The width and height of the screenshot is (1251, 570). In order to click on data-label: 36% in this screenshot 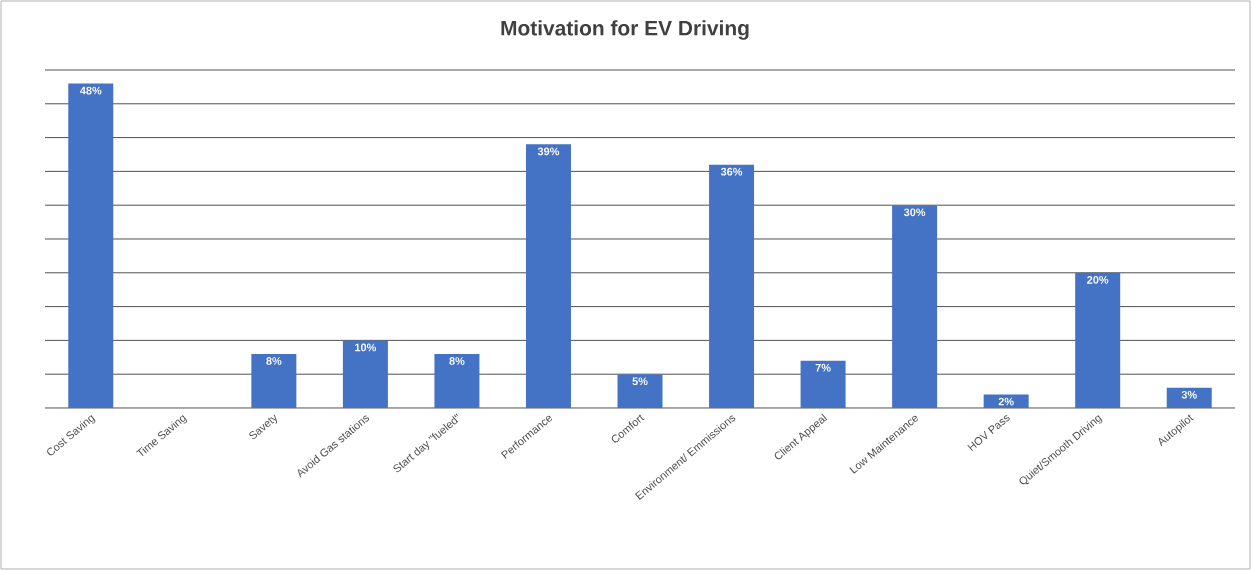, I will do `click(731, 171)`.